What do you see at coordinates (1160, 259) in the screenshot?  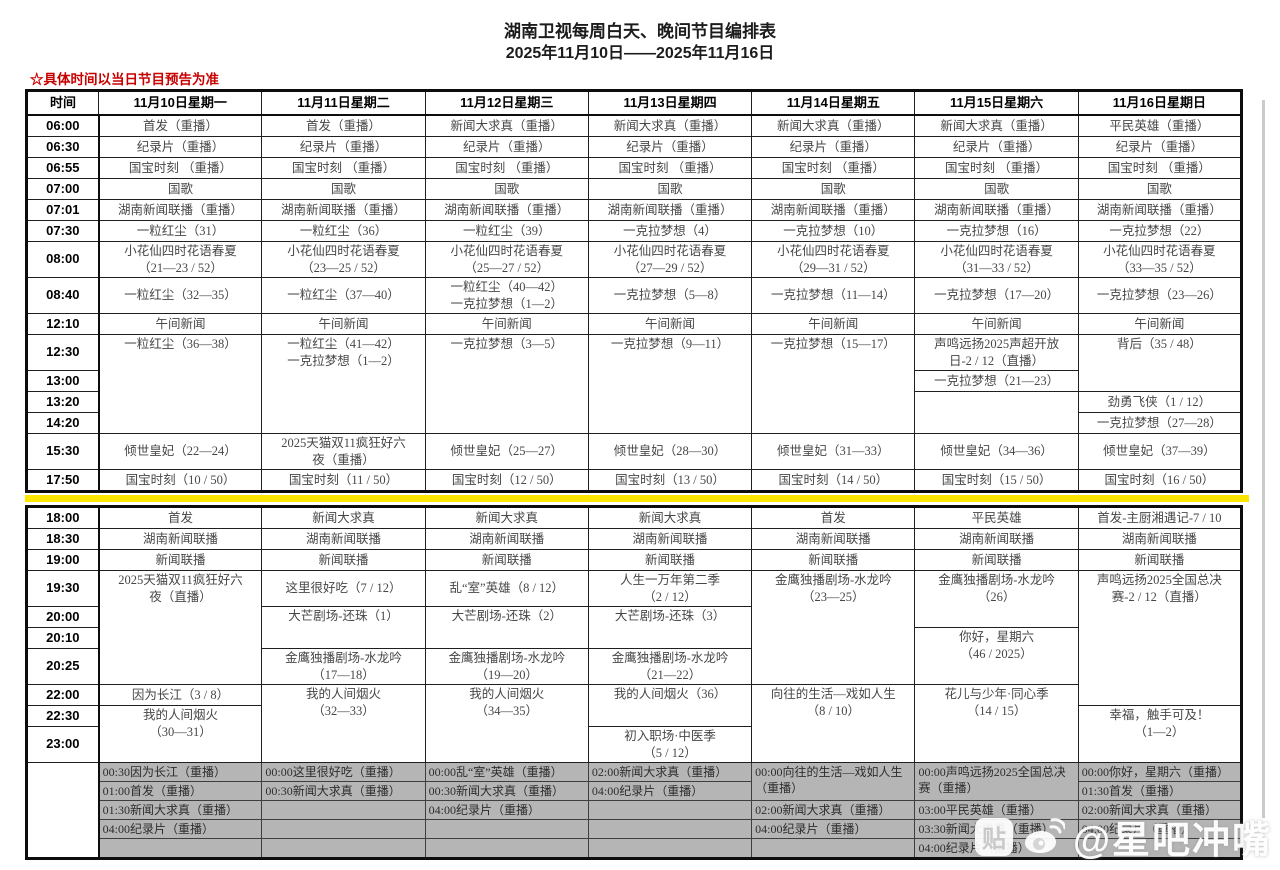 I see `program-cell: 小花仙四时花语春夏 （33—35 / 52）` at bounding box center [1160, 259].